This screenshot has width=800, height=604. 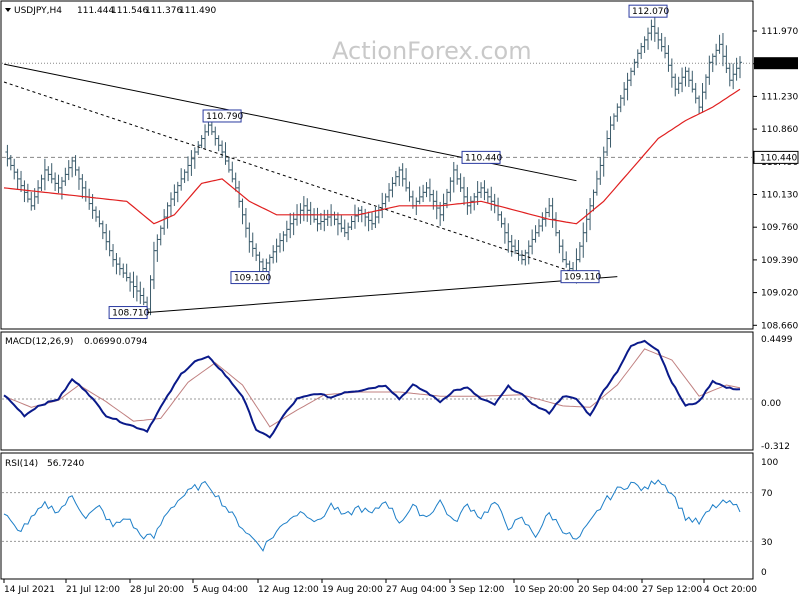 I want to click on level-price-tag, so click(x=776, y=157).